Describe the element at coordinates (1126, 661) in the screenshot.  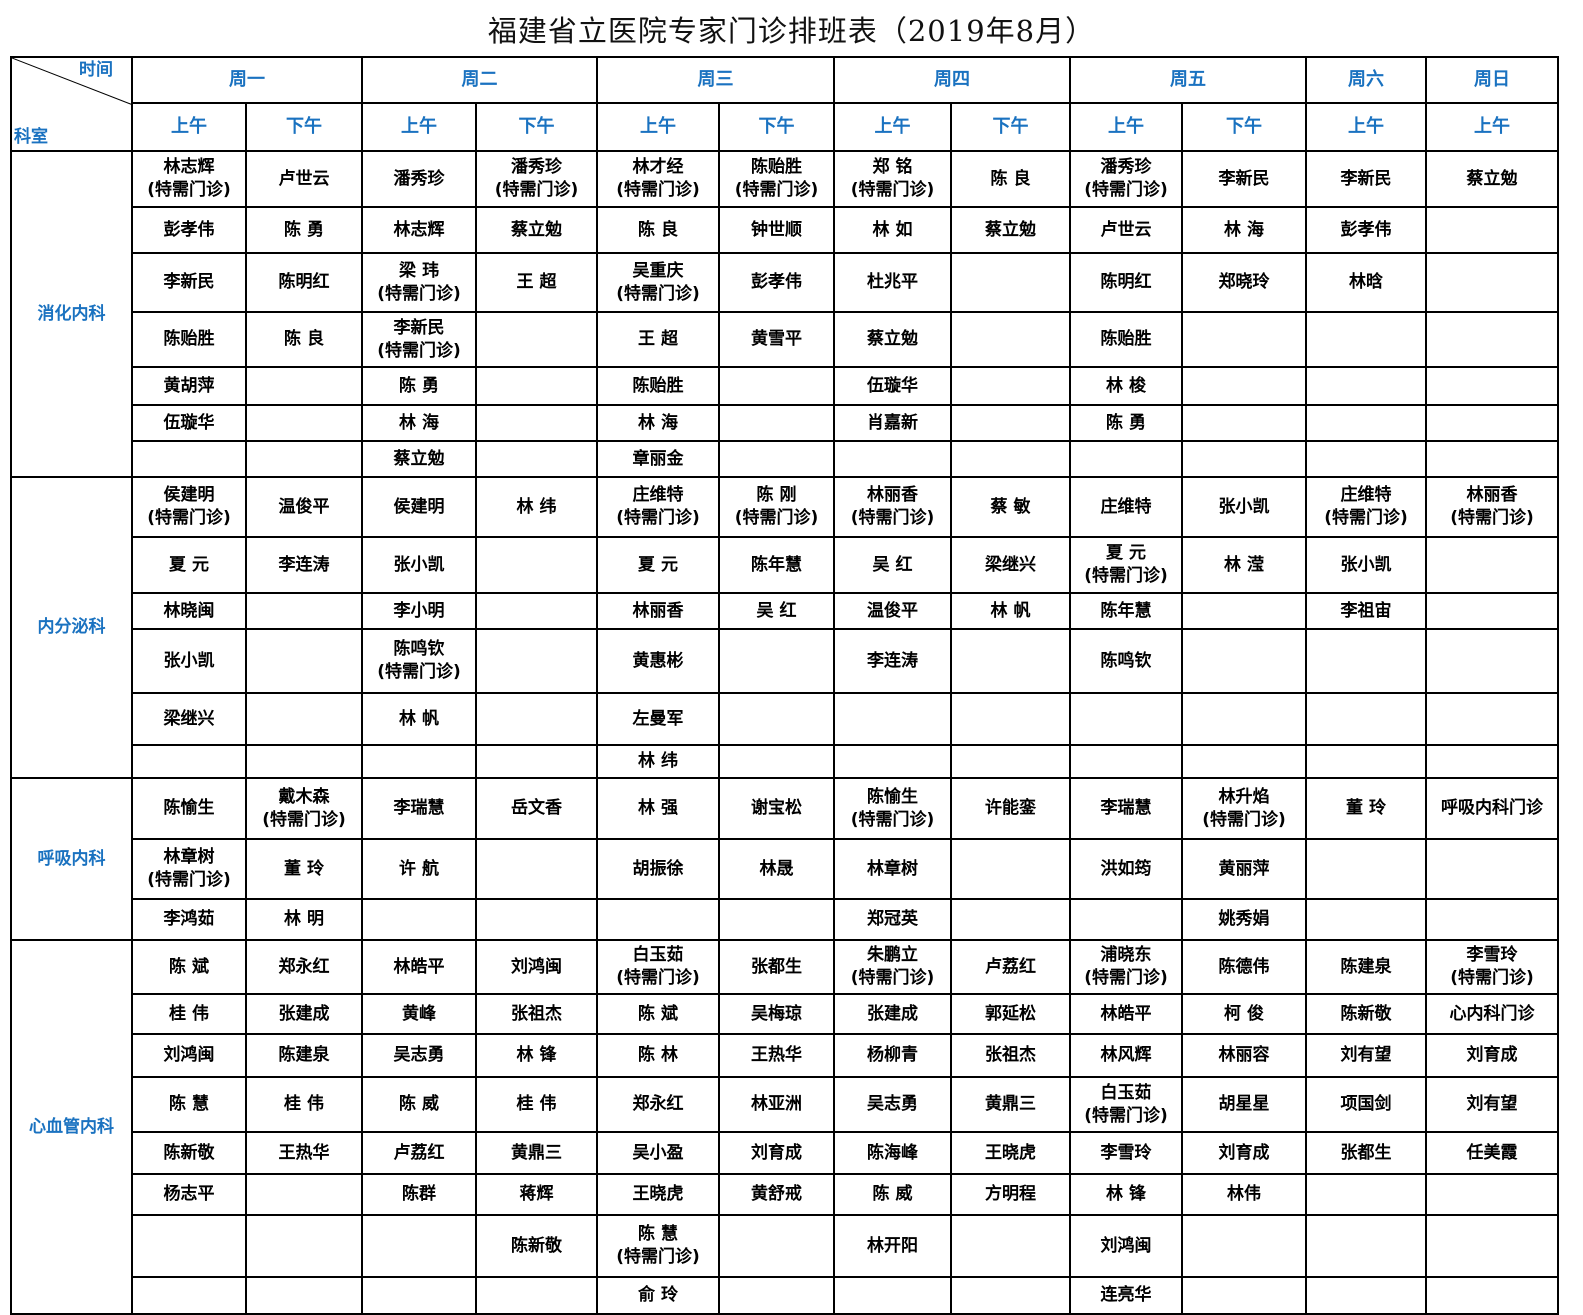
I see `doctor-cell: 陈鸣钦` at that location.